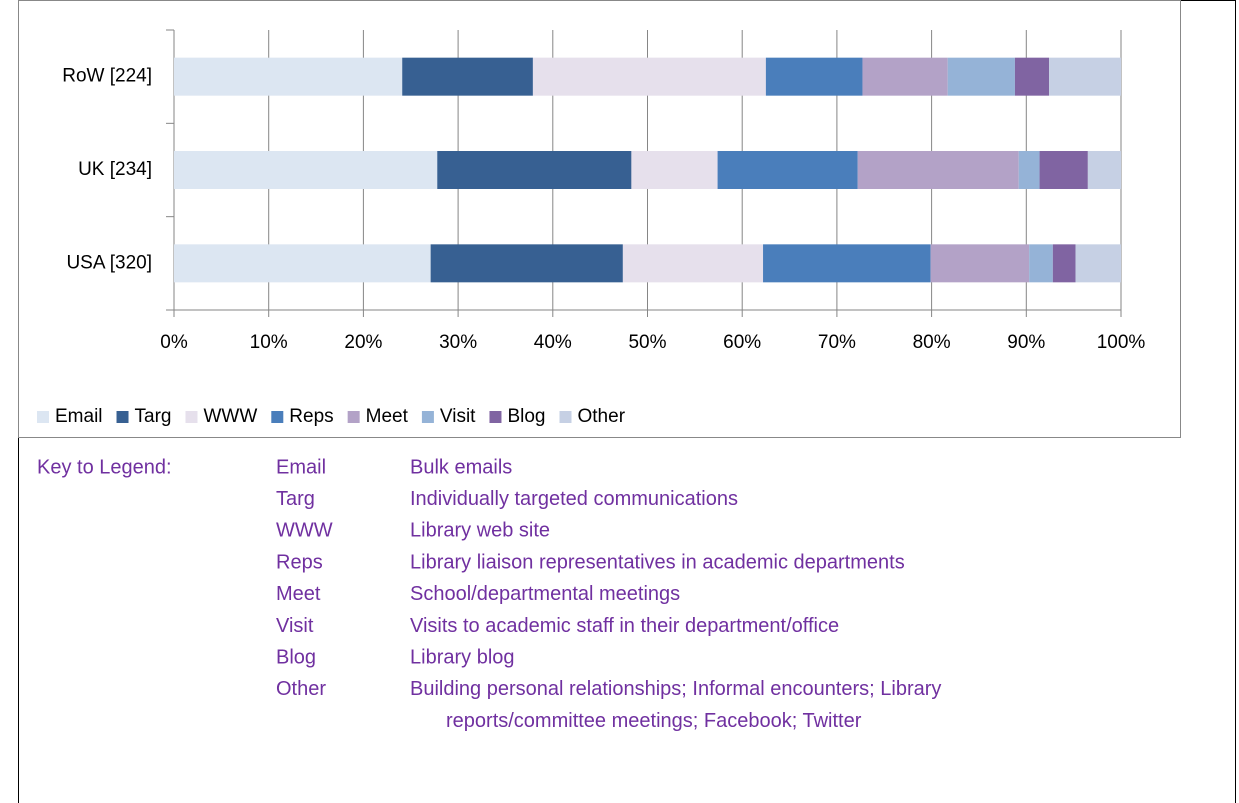 This screenshot has height=803, width=1239. What do you see at coordinates (174, 342) in the screenshot?
I see `x-tick-label: 0%` at bounding box center [174, 342].